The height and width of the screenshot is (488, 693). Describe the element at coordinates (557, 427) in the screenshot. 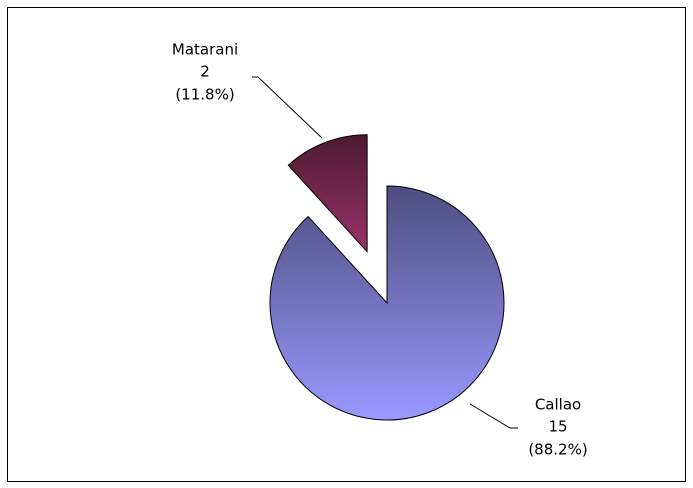

I see `slice-label-value: 15` at that location.